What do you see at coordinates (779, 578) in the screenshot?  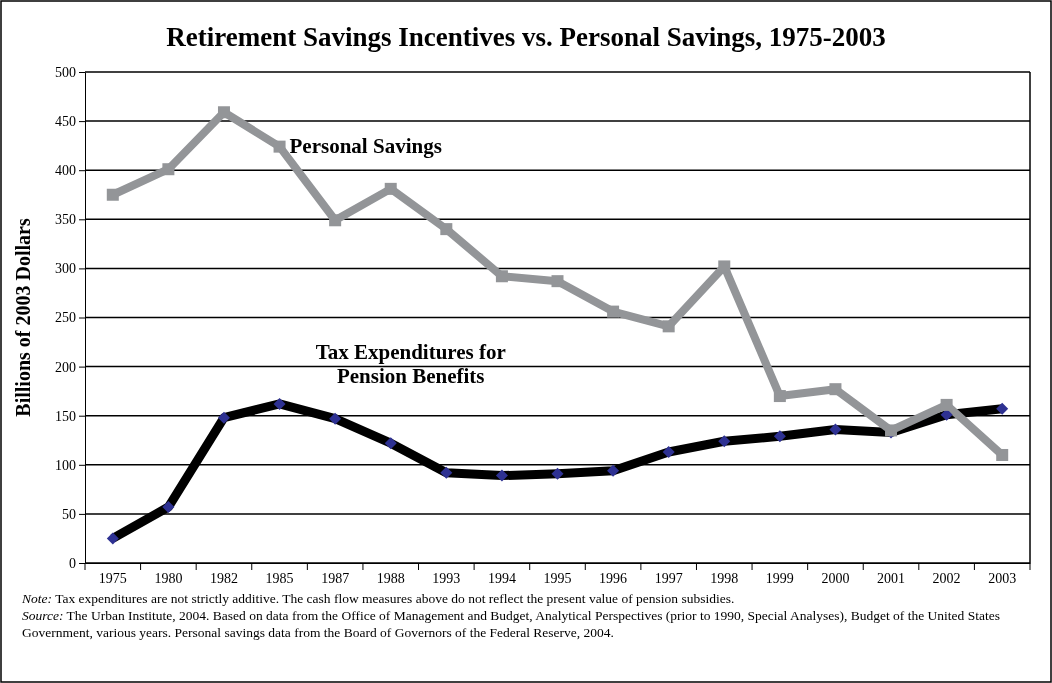 I see `x-tick-label: 1999` at bounding box center [779, 578].